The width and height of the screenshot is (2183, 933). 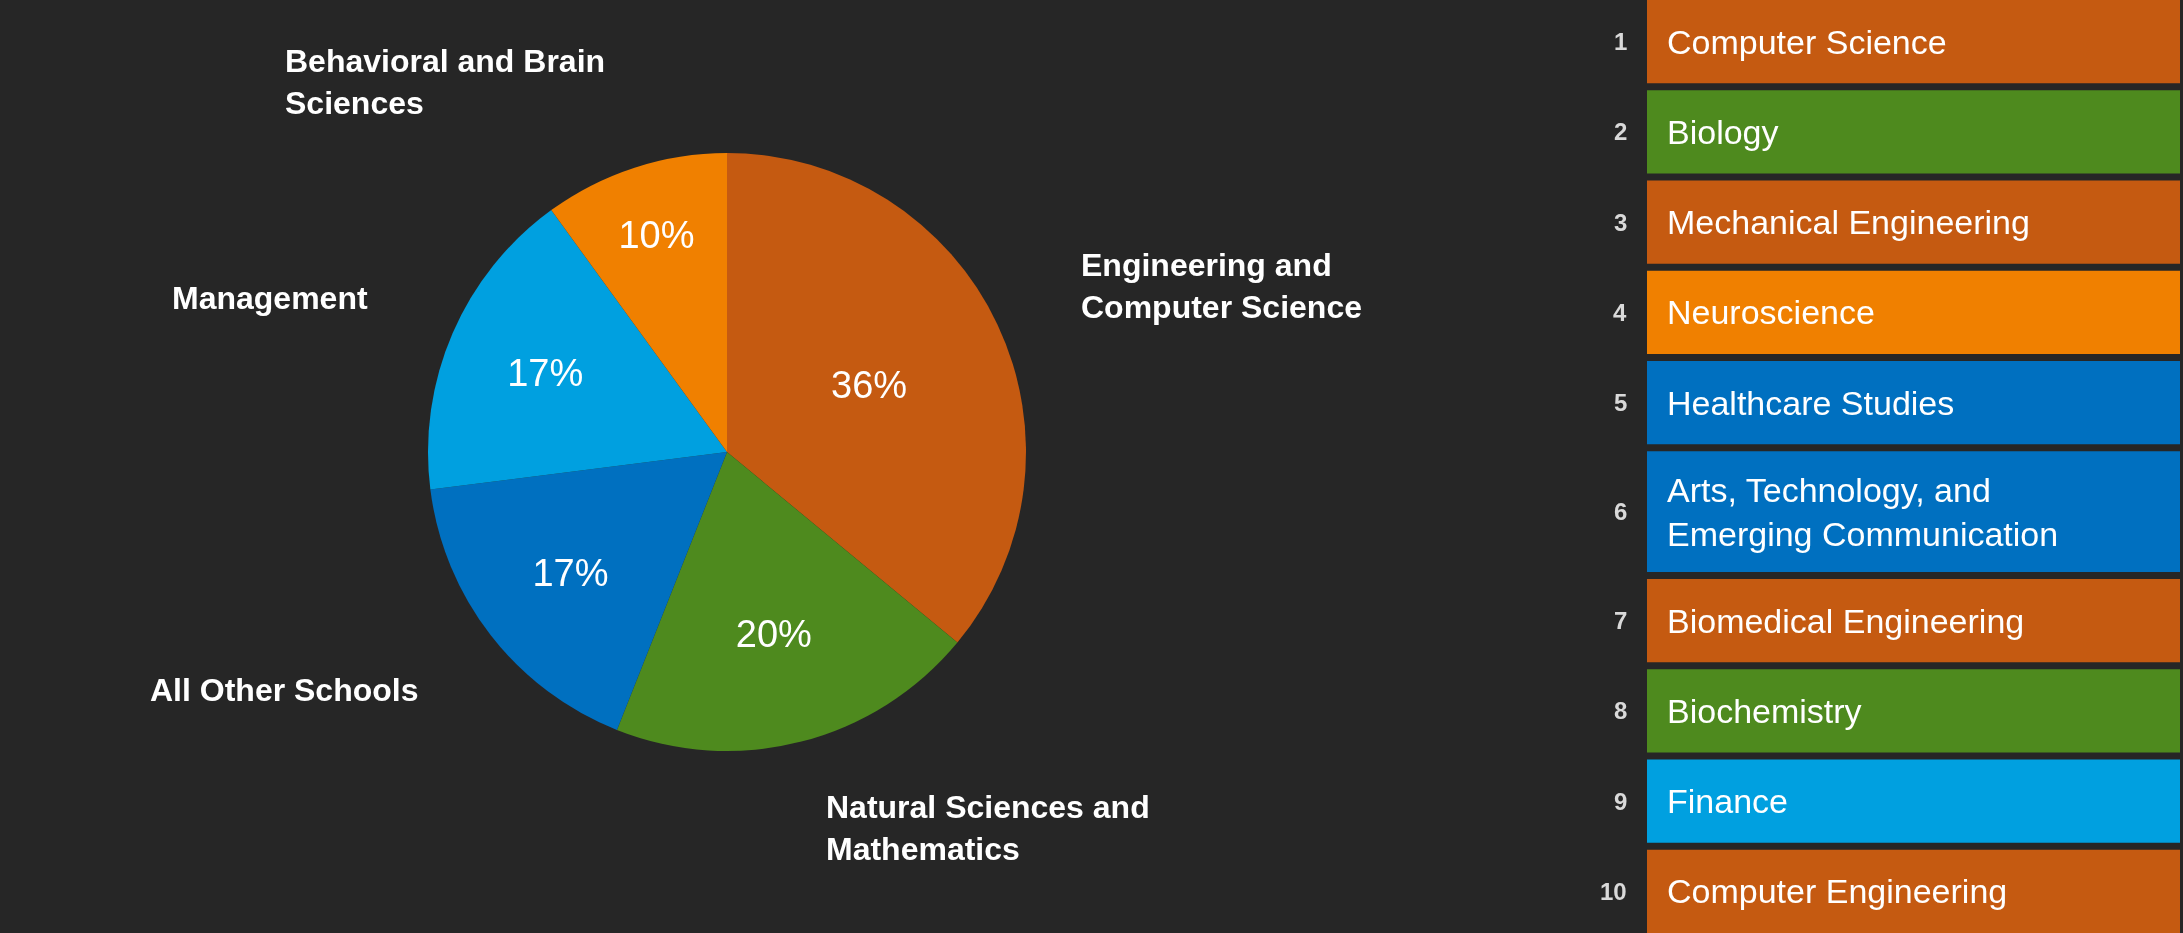 I want to click on data-label: 36%, so click(x=869, y=385).